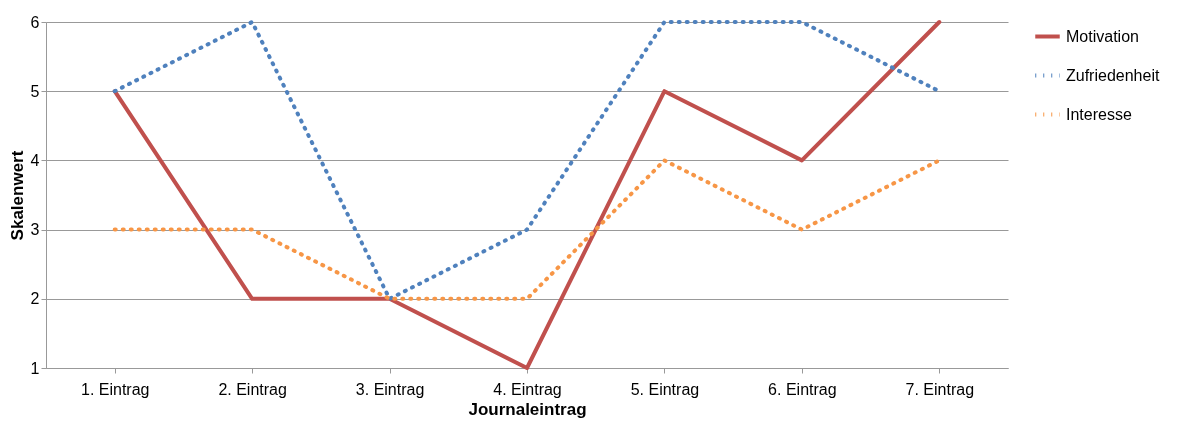  What do you see at coordinates (35, 299) in the screenshot?
I see `y-tick-label: 2` at bounding box center [35, 299].